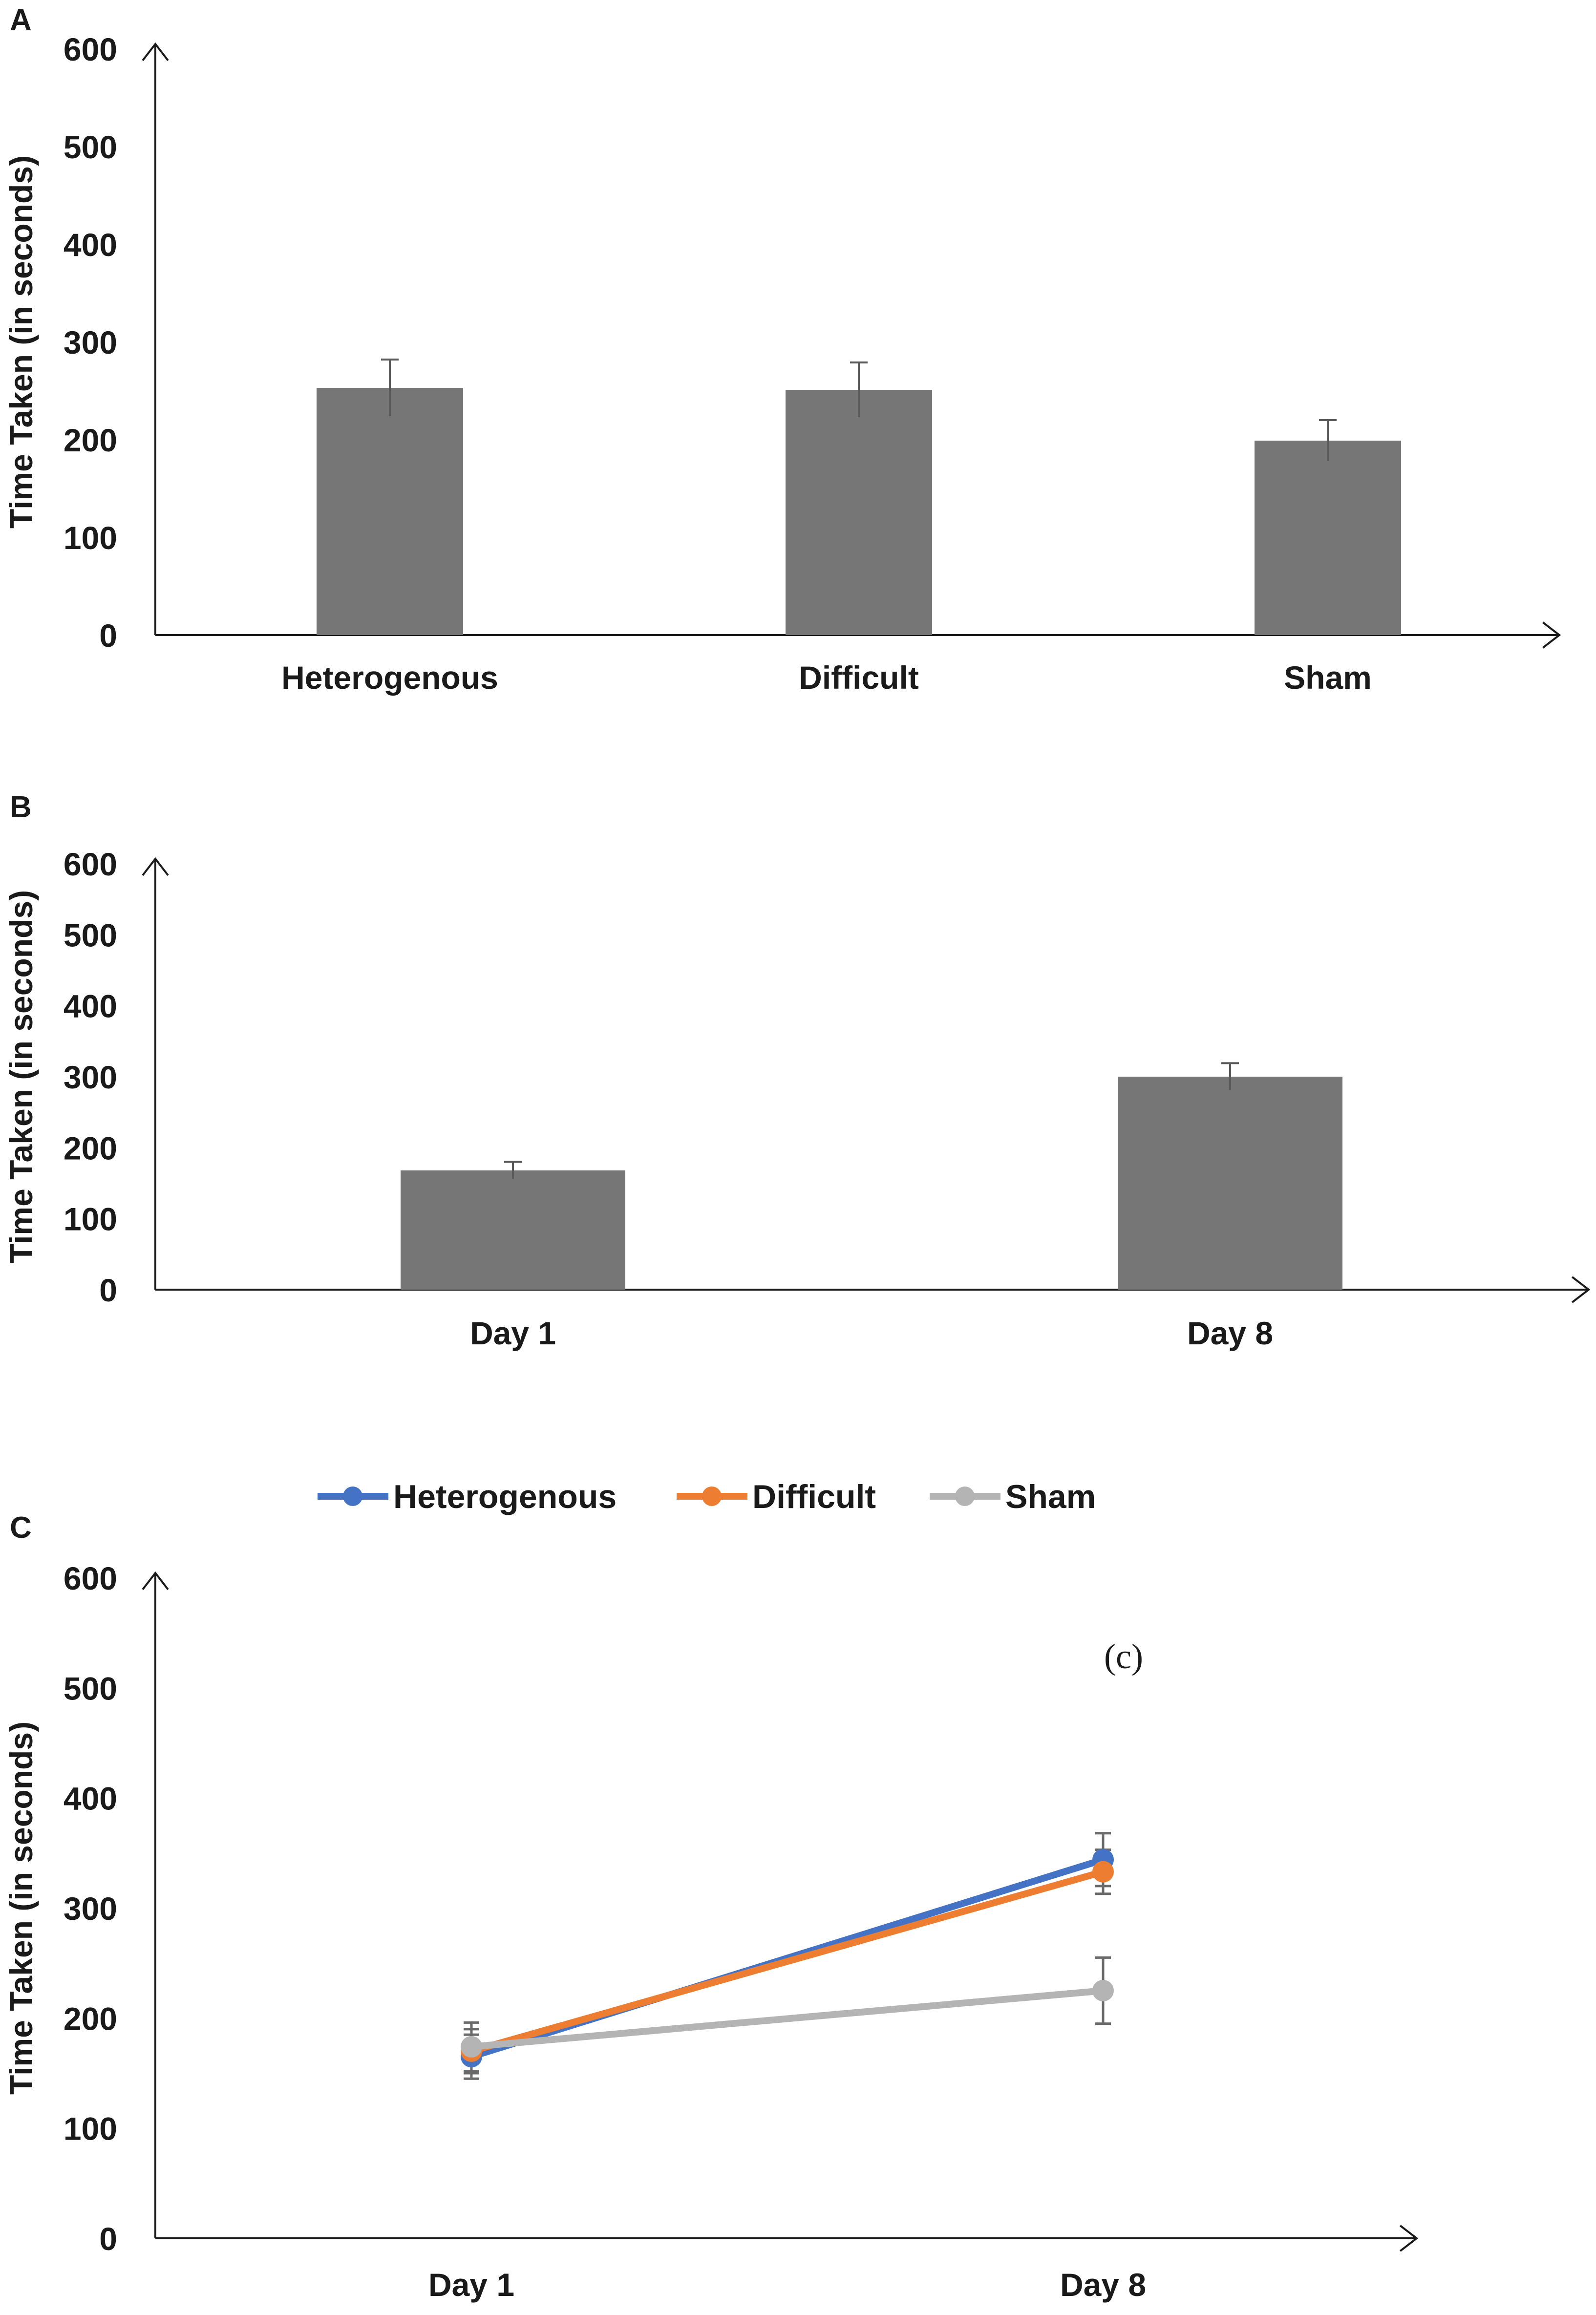 The width and height of the screenshot is (1596, 2315). Describe the element at coordinates (389, 677) in the screenshot. I see `panel-a-xtick-label: Heterogenous` at that location.